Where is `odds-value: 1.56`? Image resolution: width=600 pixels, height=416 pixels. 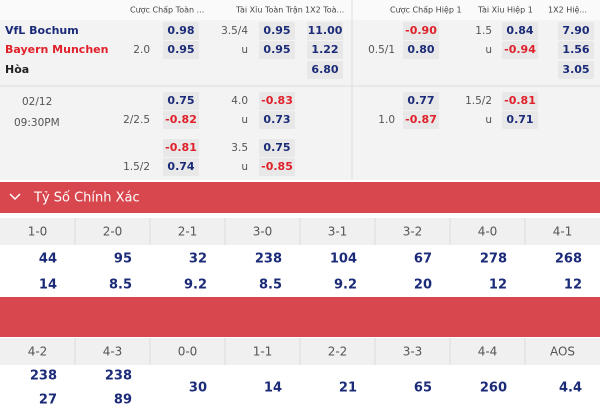
odds-value: 1.56 is located at coordinates (575, 49).